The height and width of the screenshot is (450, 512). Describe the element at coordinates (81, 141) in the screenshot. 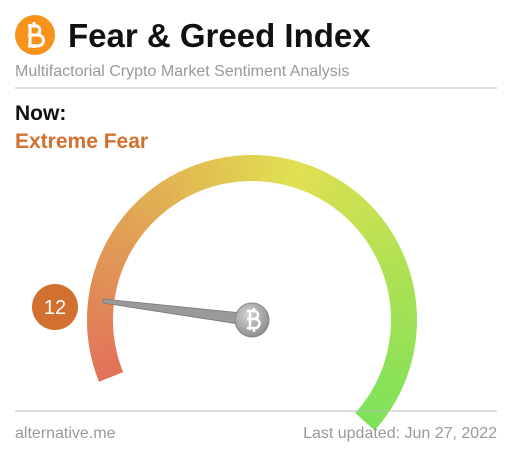

I see `classification: Extreme Fear` at that location.